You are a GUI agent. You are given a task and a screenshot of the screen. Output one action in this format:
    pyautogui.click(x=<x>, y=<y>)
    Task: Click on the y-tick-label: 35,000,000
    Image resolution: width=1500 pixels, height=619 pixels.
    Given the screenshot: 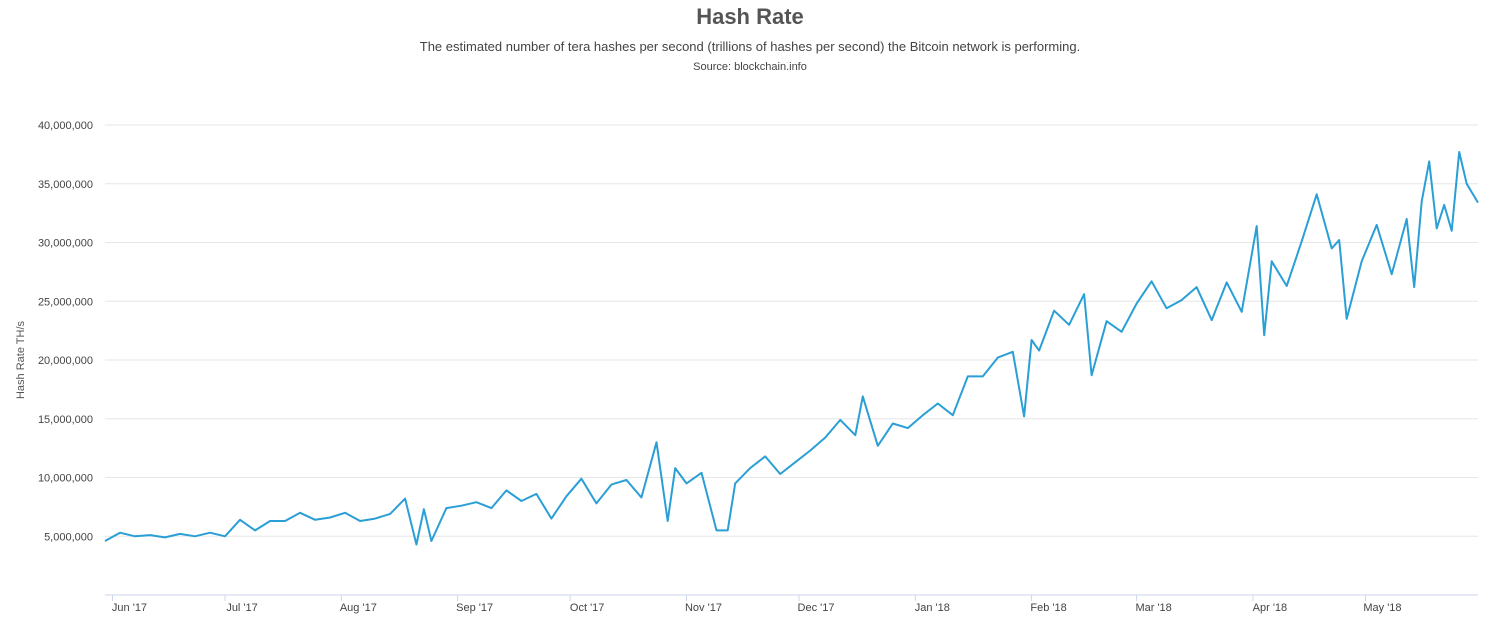 What is the action you would take?
    pyautogui.click(x=65, y=185)
    